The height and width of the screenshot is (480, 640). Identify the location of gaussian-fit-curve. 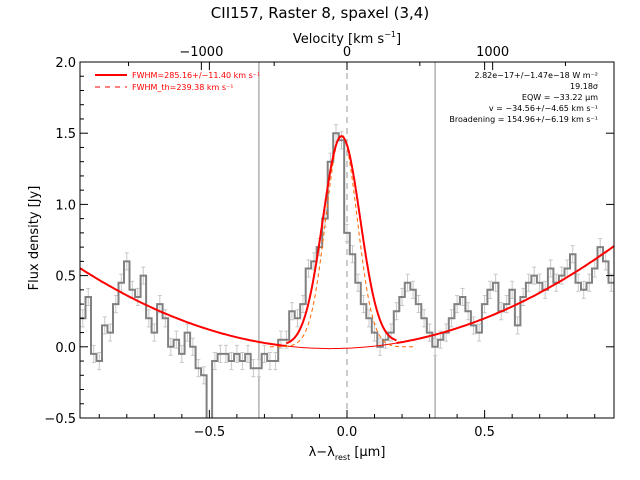
(341, 240).